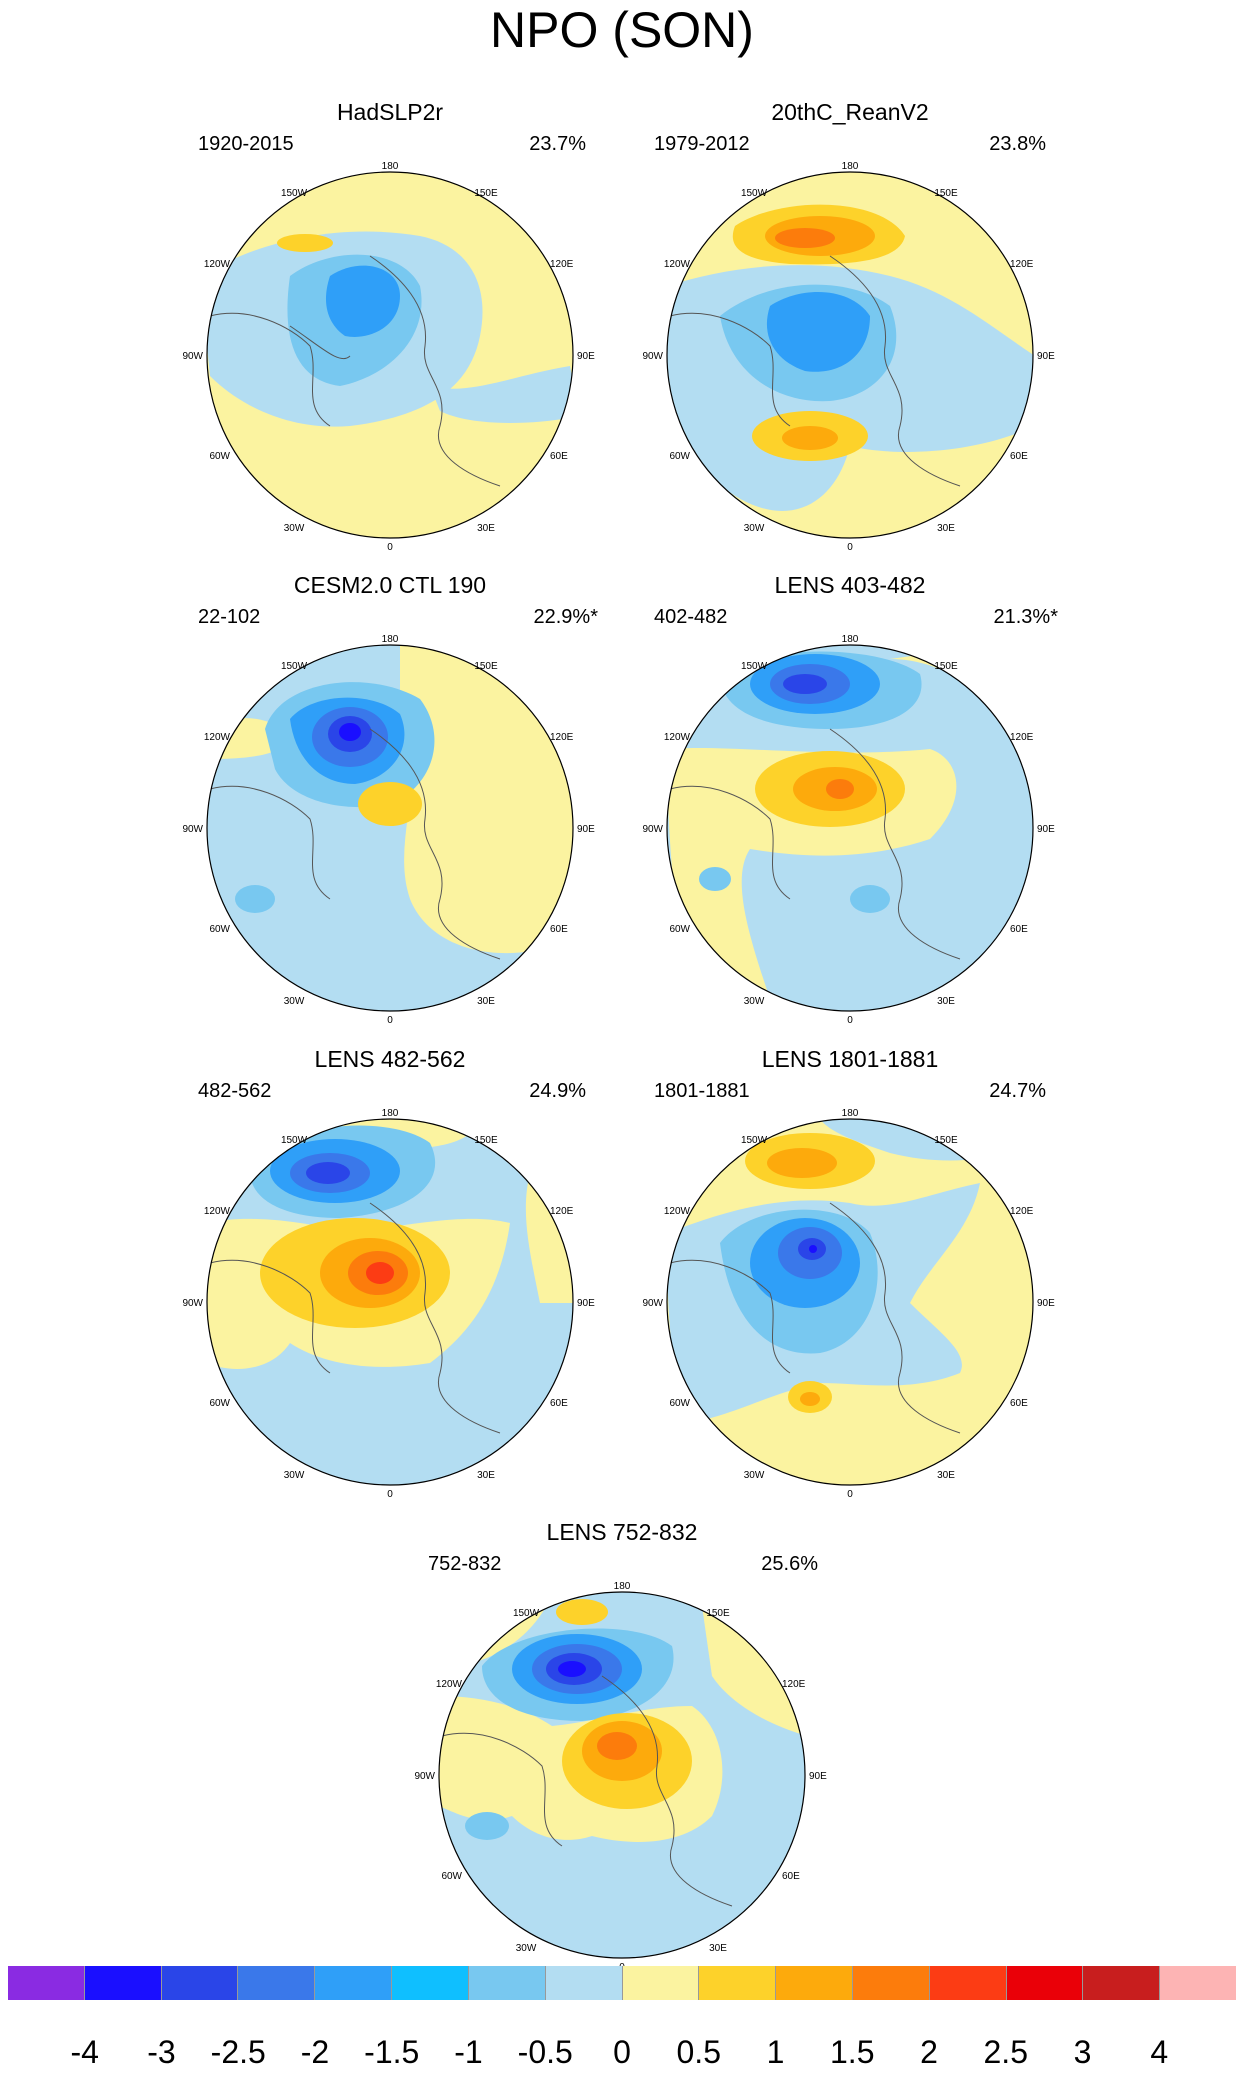 Image resolution: width=1244 pixels, height=2086 pixels. What do you see at coordinates (852, 2052) in the screenshot?
I see `colorbar-tick-label: 1.5` at bounding box center [852, 2052].